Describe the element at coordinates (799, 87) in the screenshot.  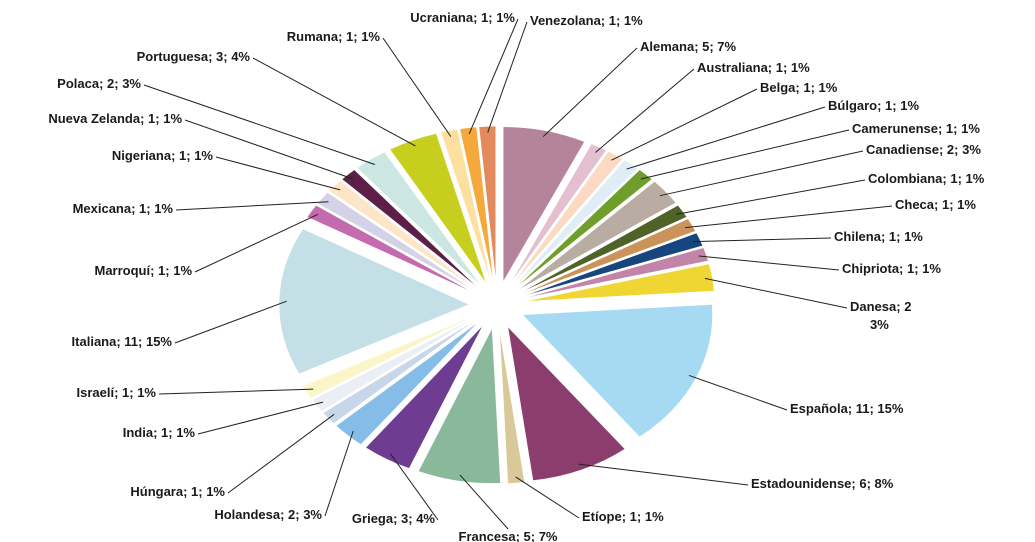
I see `data-label: Belga; 1; 1%` at that location.